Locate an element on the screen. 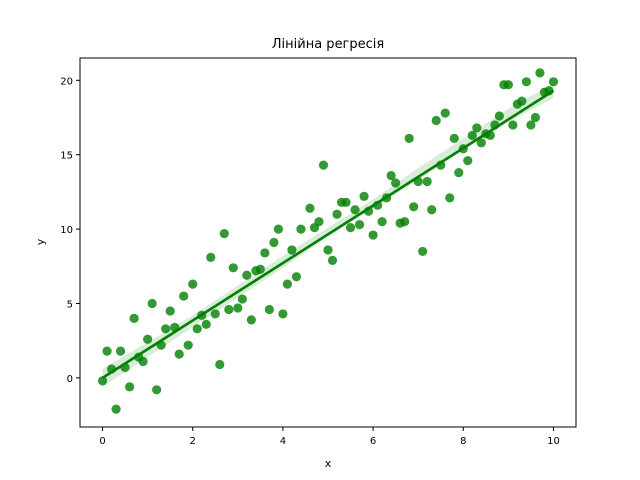 This screenshot has height=480, width=640. y-tick-label: 10 is located at coordinates (66, 230).